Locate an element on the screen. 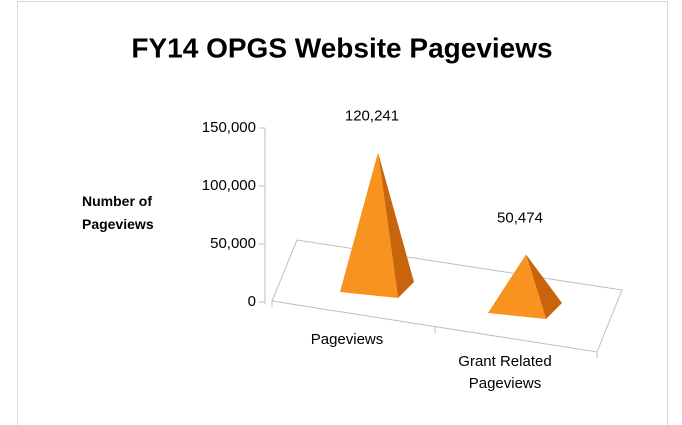  y-tick-label: 150,000 is located at coordinates (229, 127).